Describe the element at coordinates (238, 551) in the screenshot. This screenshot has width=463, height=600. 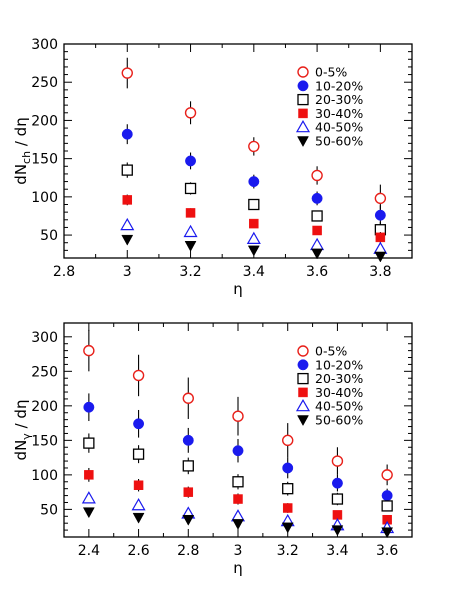
I see `x-tick-label: 3` at that location.